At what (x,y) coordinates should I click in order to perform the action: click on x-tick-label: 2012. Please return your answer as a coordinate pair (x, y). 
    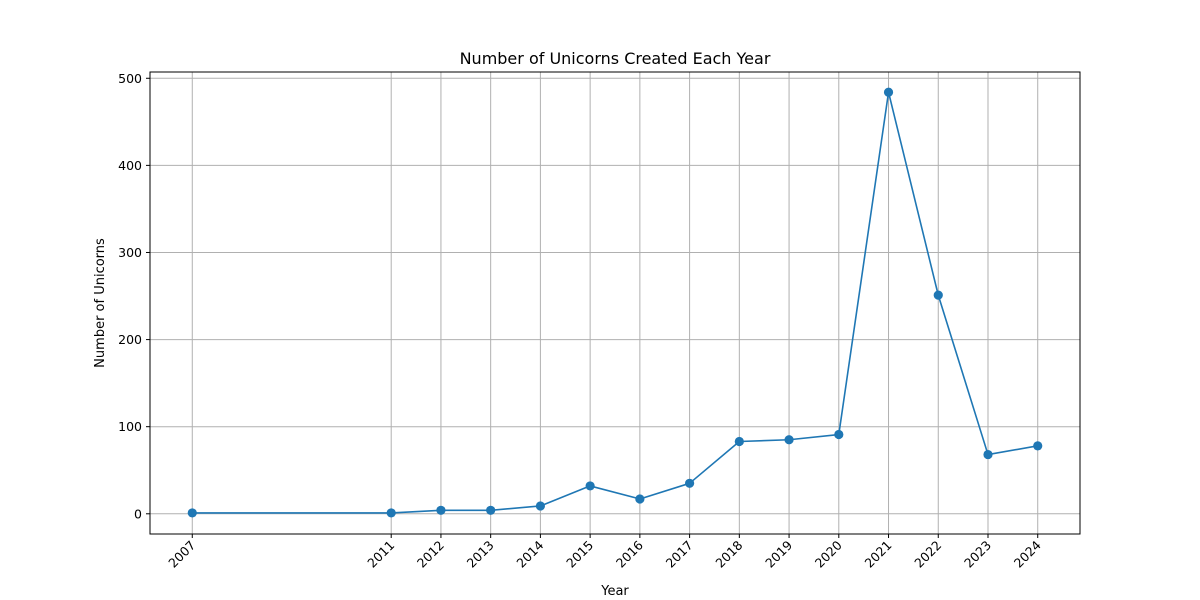
    Looking at the image, I should click on (430, 554).